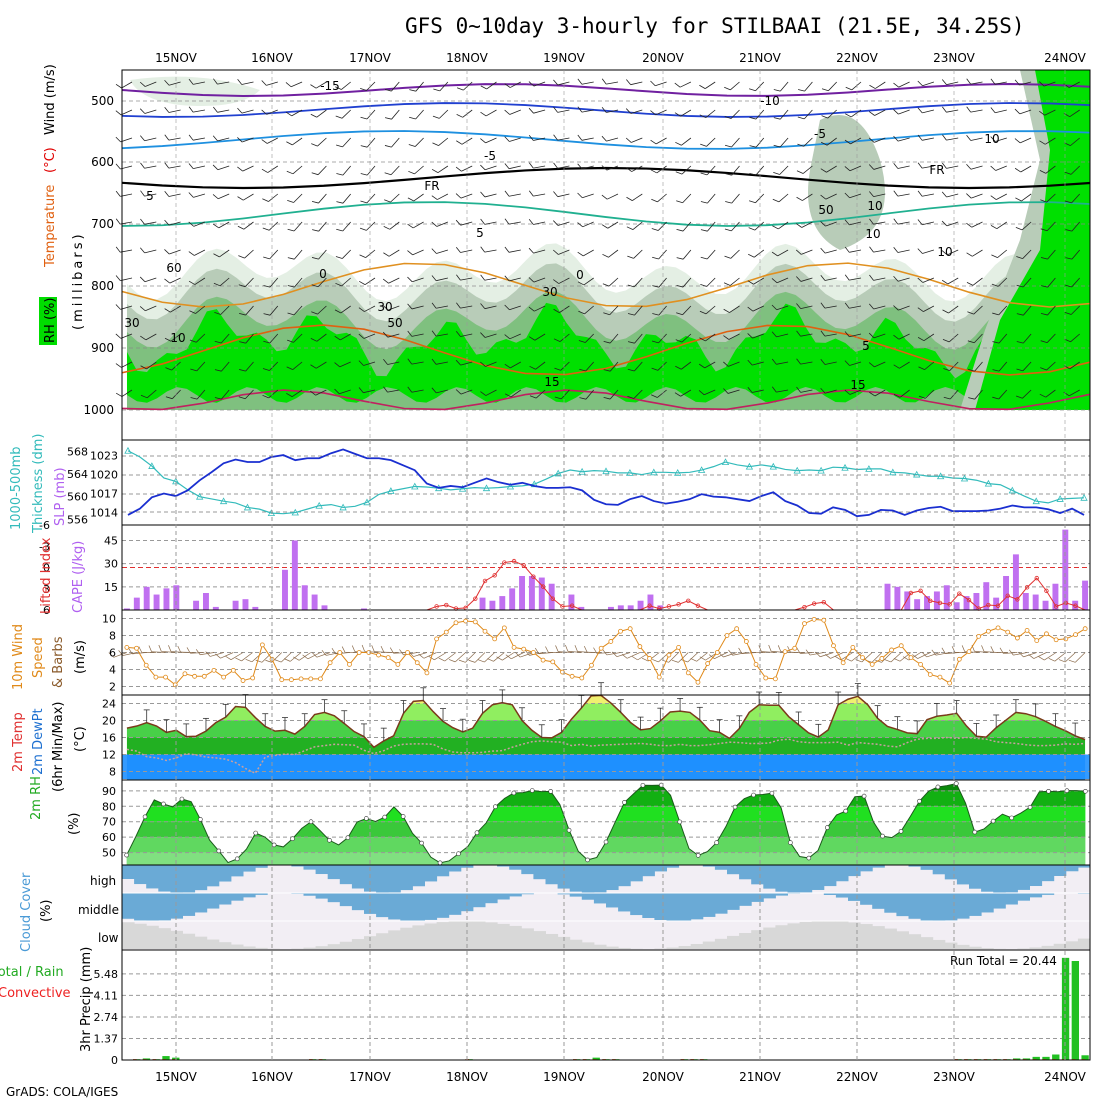 The width and height of the screenshot is (1100, 1100). What do you see at coordinates (106, 1038) in the screenshot?
I see `tick-label: 1.37` at bounding box center [106, 1038].